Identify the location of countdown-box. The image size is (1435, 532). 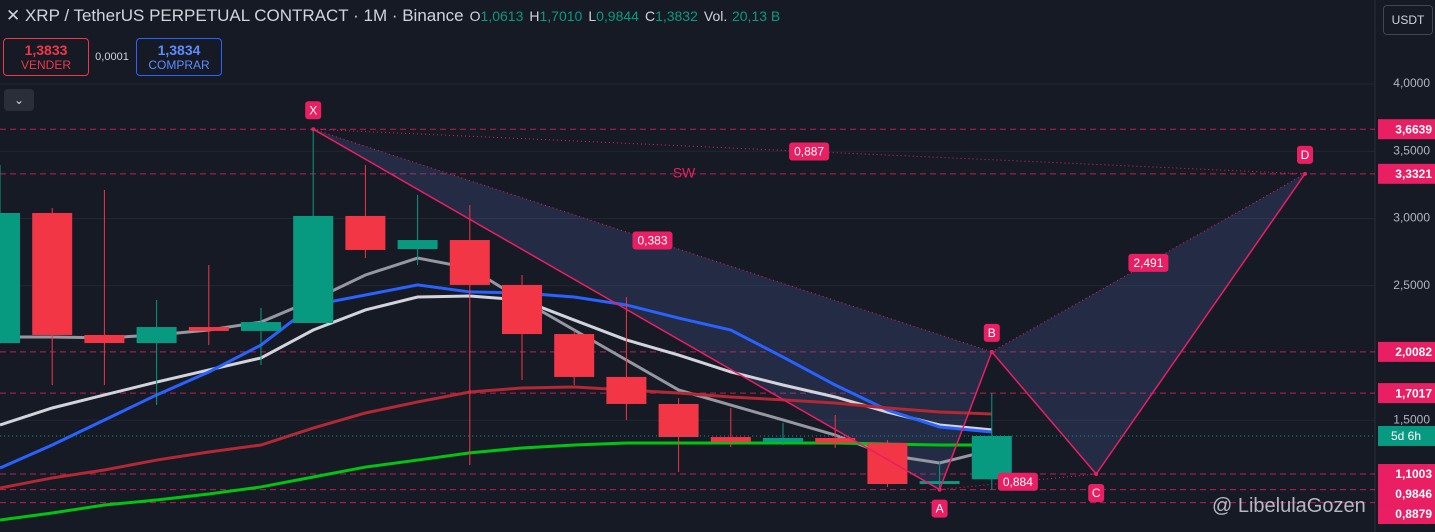
(1406, 435).